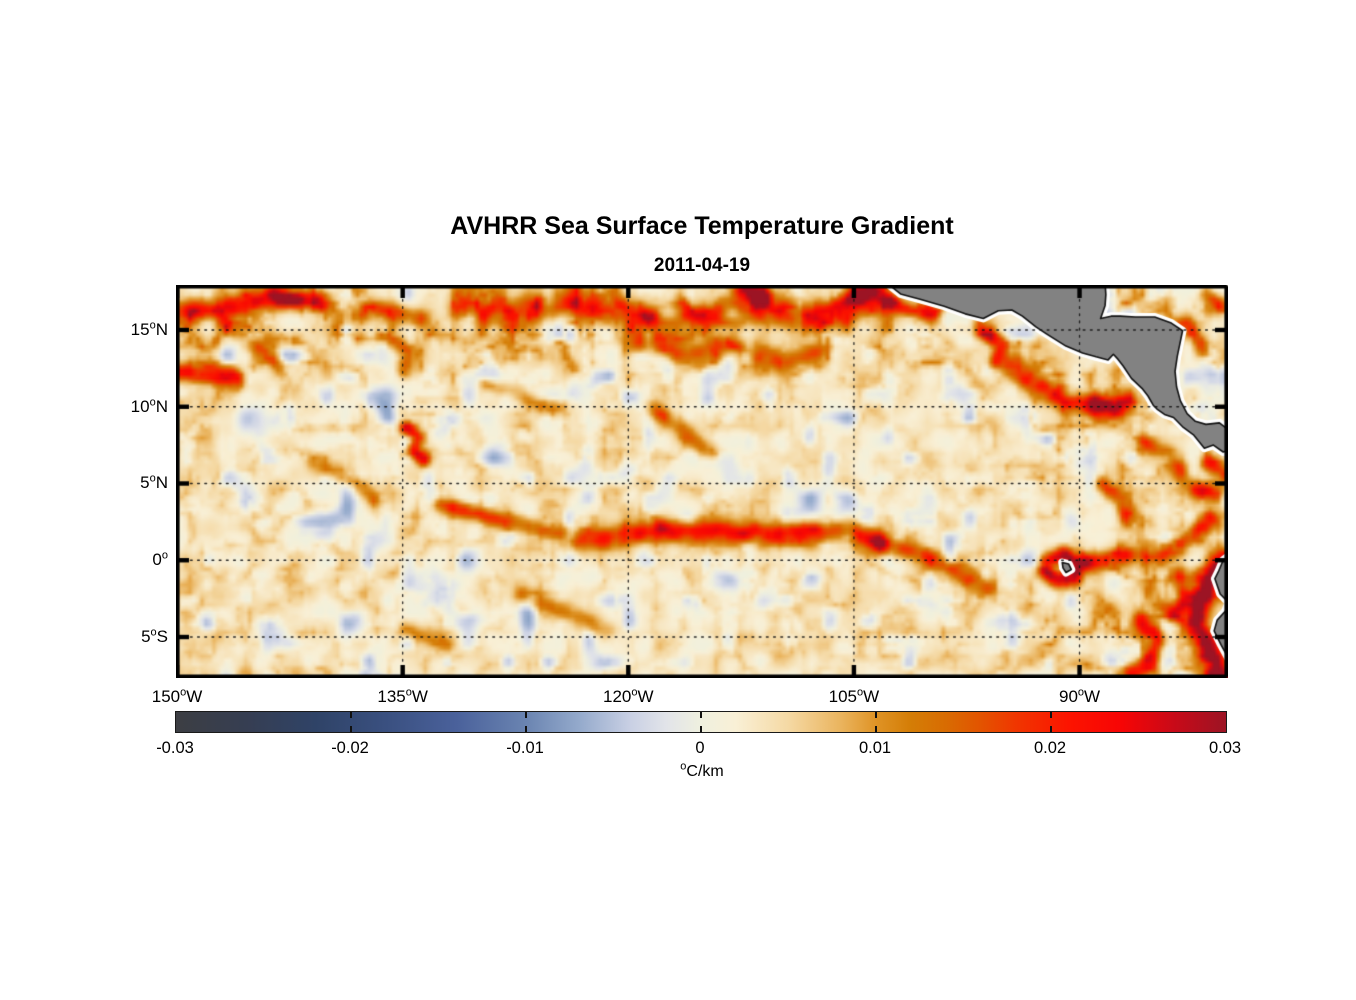 This screenshot has width=1356, height=1000. What do you see at coordinates (175, 748) in the screenshot?
I see `colorbar-tick-label: -0.03` at bounding box center [175, 748].